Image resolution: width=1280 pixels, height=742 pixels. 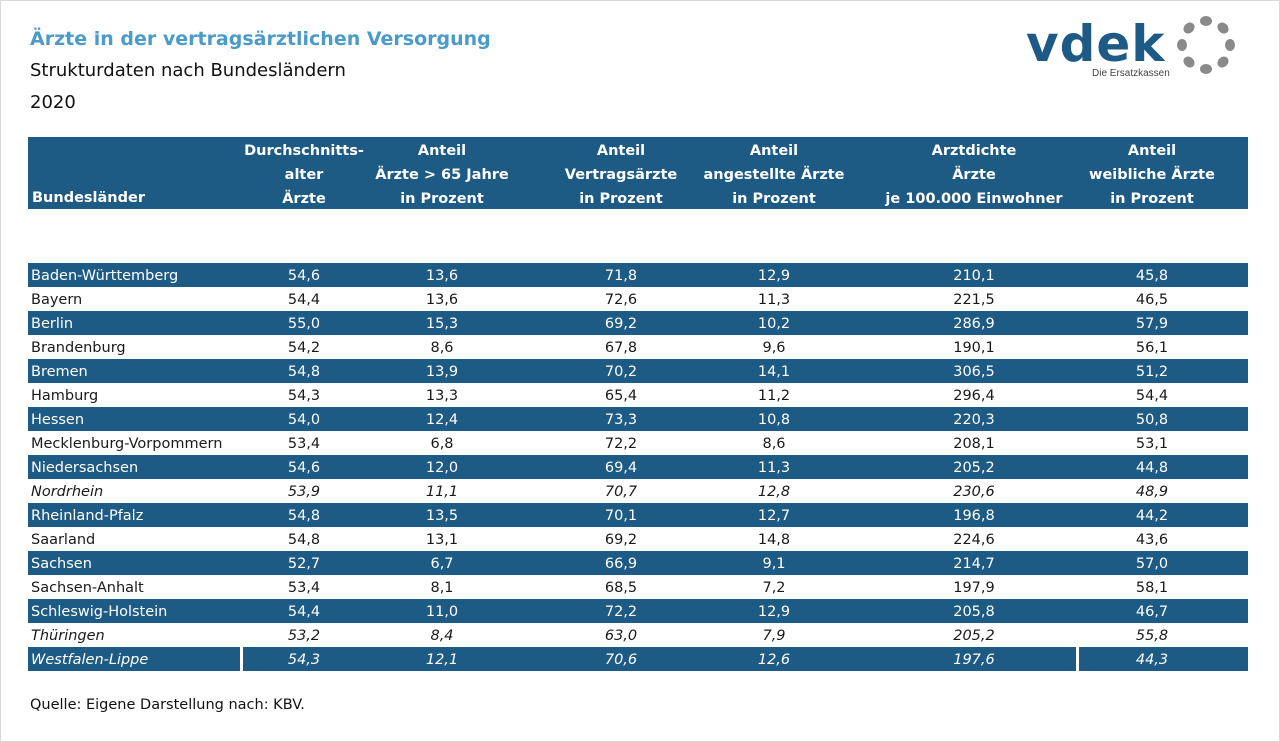 I want to click on row-value: 70,7, so click(x=621, y=492).